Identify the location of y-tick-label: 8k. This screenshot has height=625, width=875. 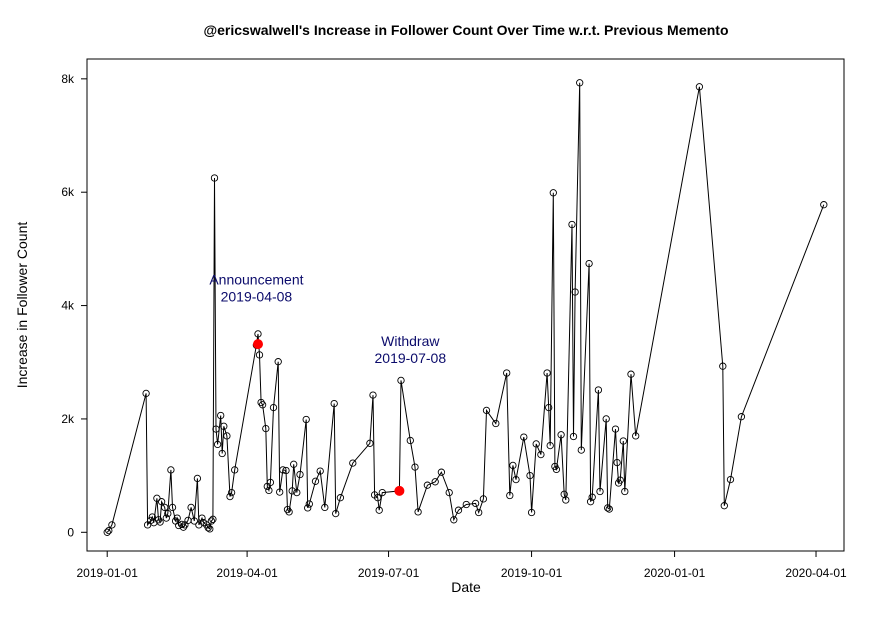
(68, 79).